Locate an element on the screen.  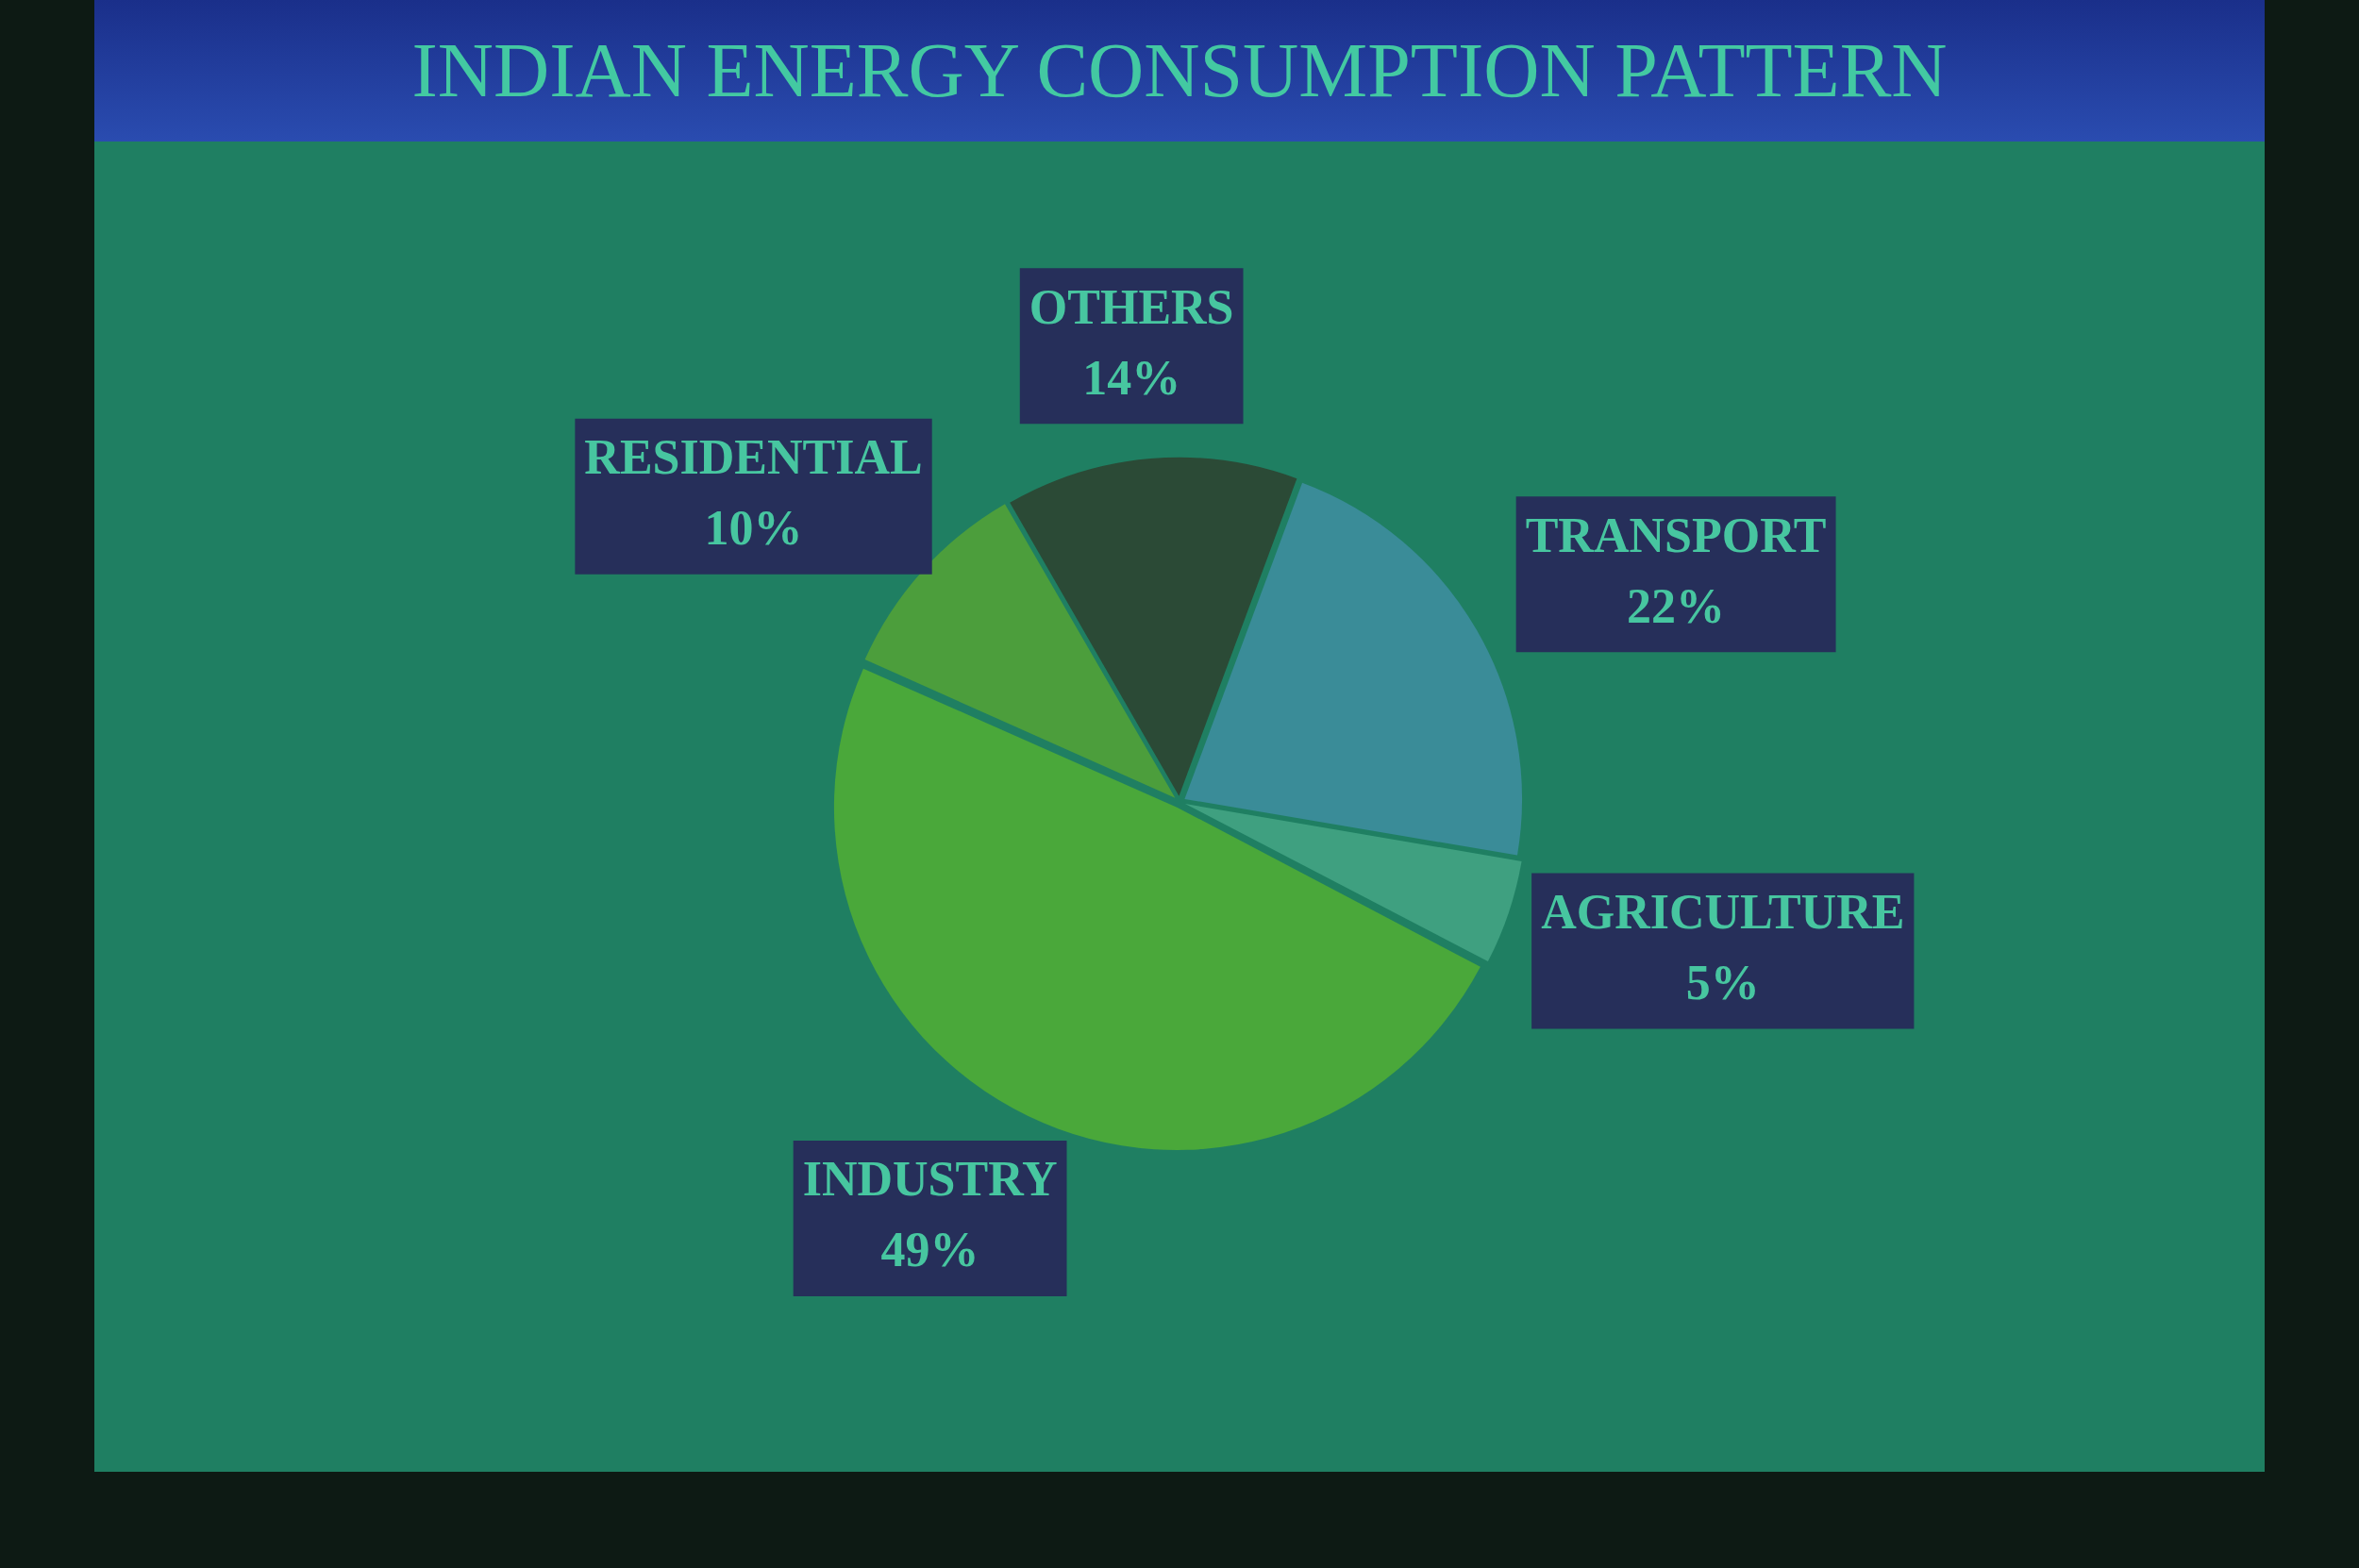
slice-label: INDUSTRY is located at coordinates (930, 1179).